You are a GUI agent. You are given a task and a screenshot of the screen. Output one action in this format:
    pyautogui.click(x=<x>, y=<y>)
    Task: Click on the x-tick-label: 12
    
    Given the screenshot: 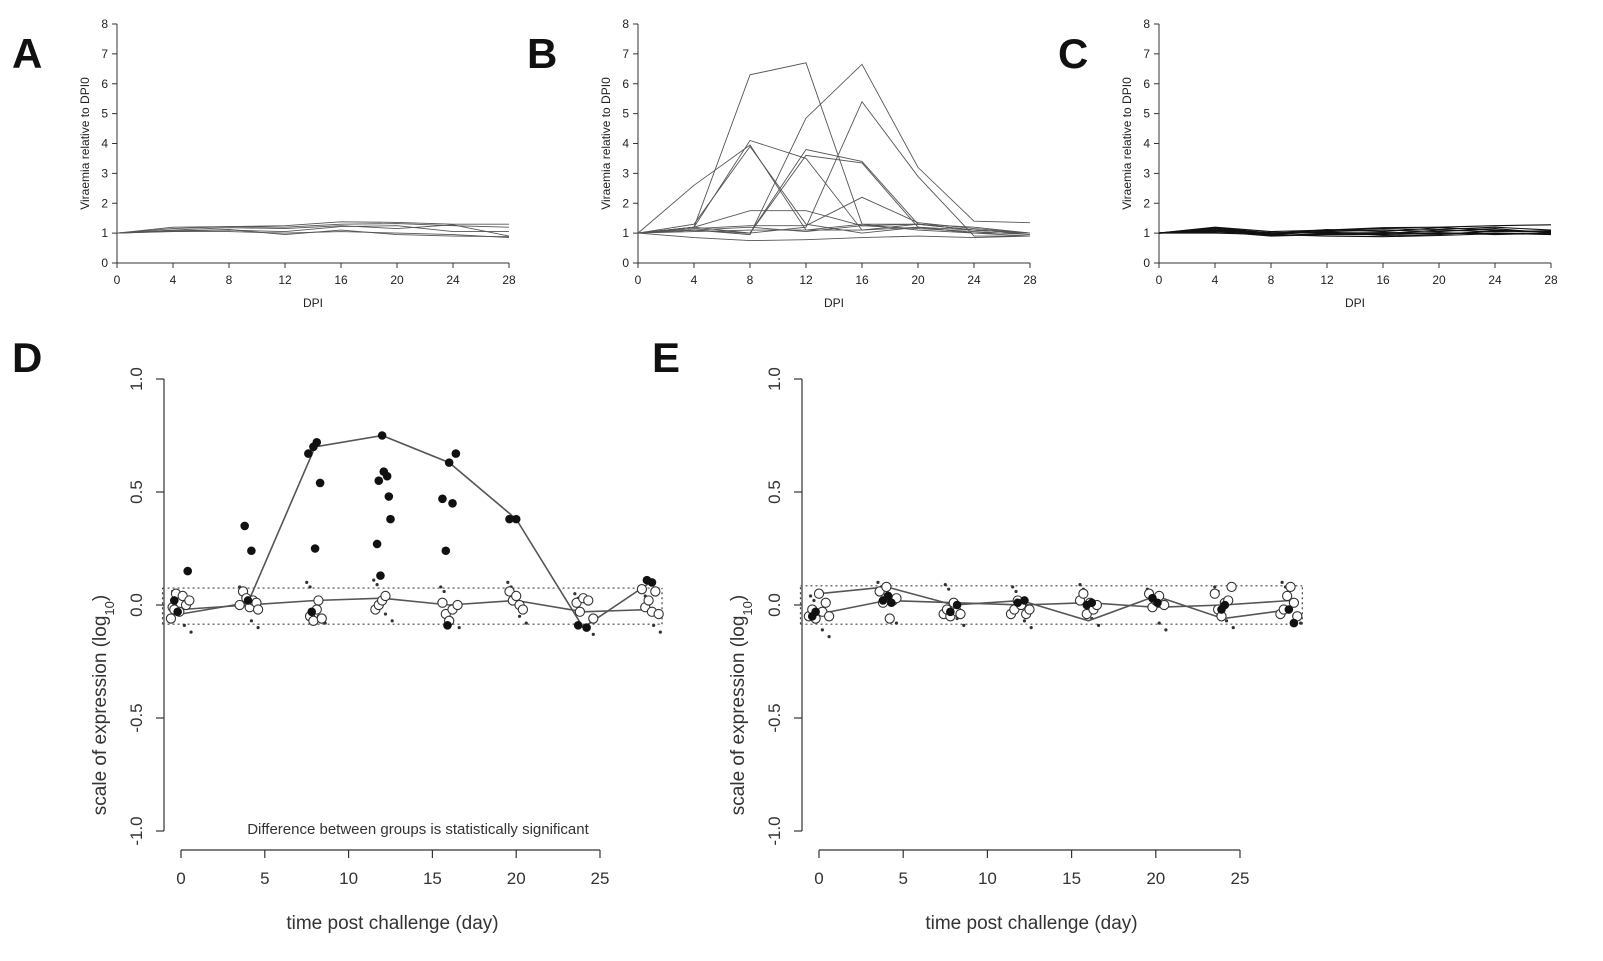 What is the action you would take?
    pyautogui.click(x=806, y=280)
    